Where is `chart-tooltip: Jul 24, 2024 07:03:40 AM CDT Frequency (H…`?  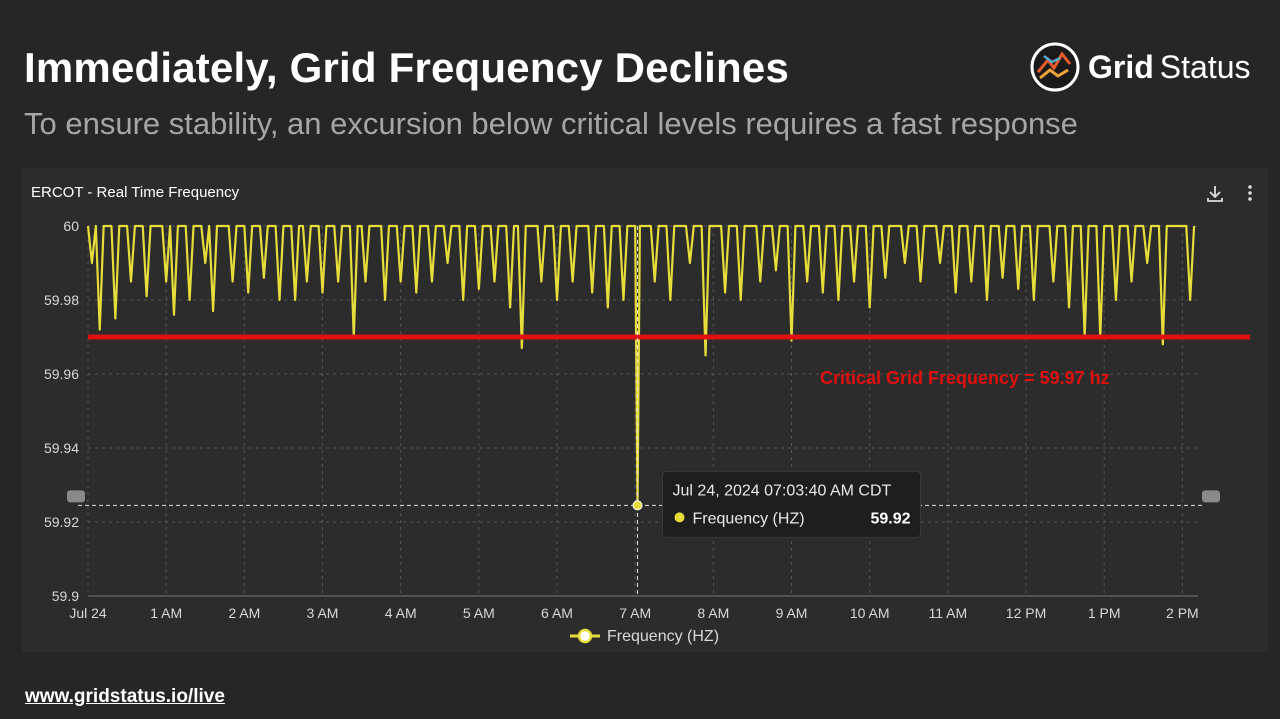
chart-tooltip: Jul 24, 2024 07:03:40 AM CDT Frequency (H… is located at coordinates (792, 504).